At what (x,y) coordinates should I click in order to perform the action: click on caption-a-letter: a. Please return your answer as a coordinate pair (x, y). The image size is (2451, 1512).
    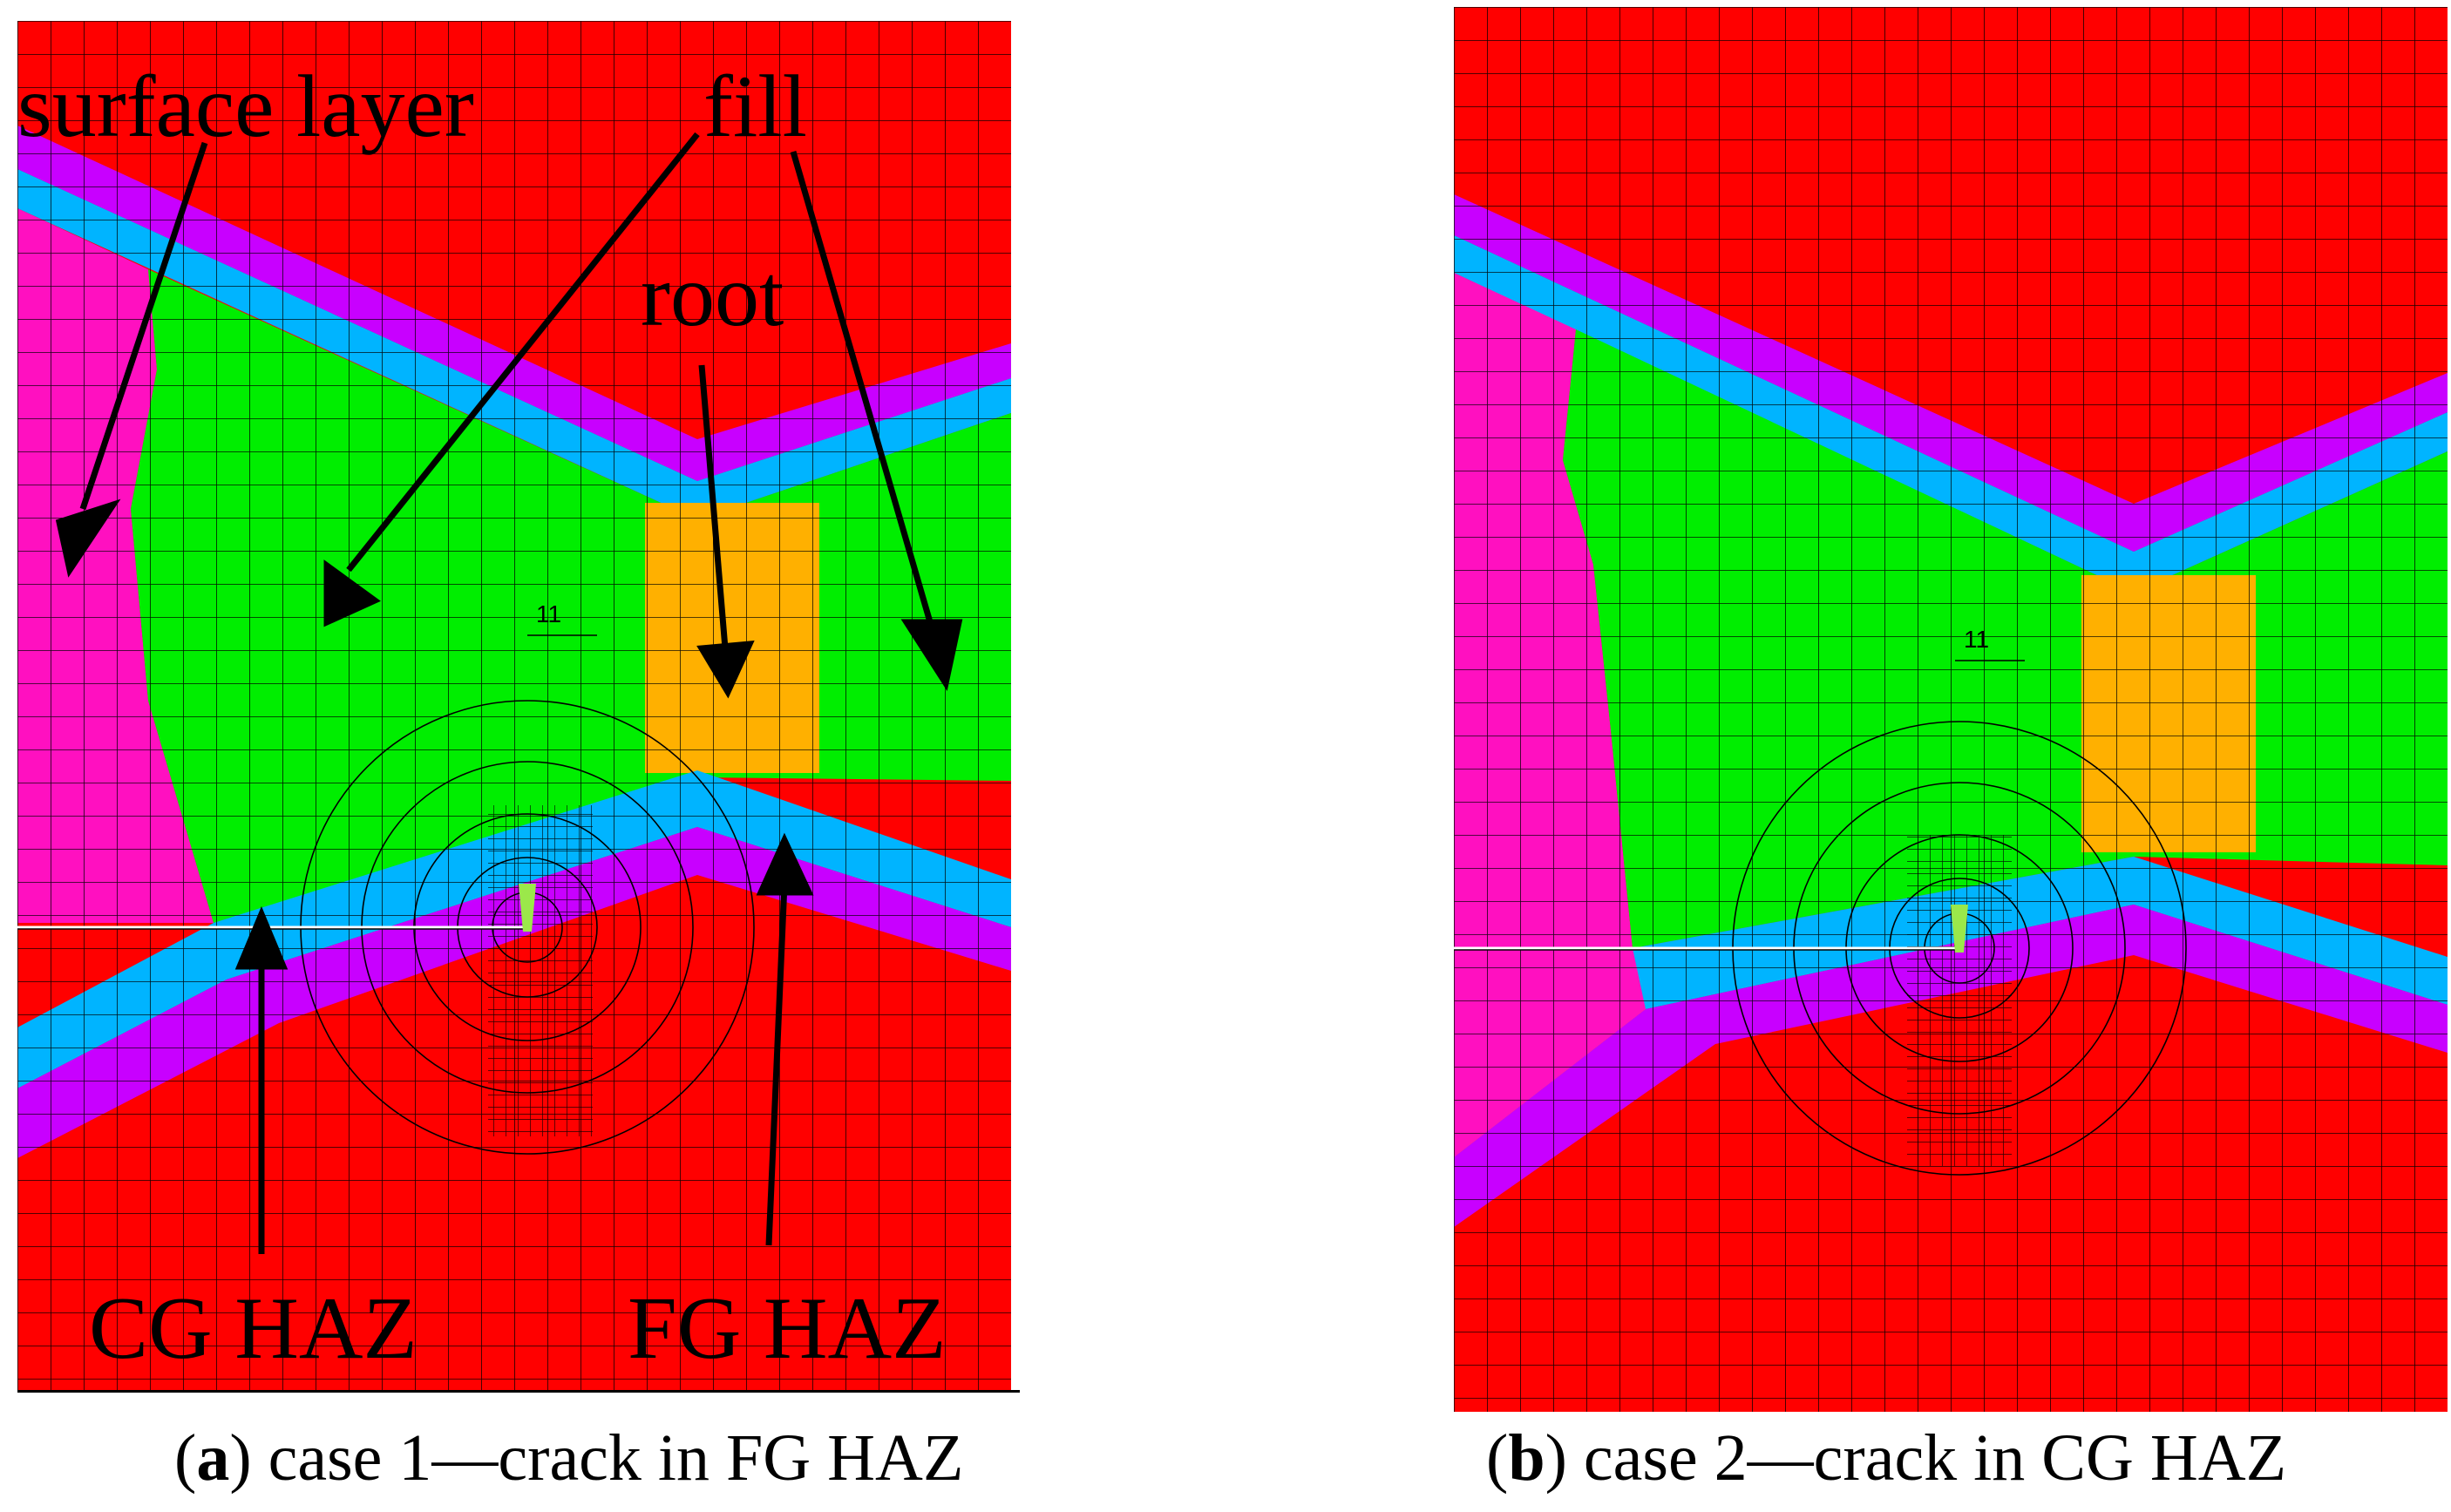
    Looking at the image, I should click on (213, 1458).